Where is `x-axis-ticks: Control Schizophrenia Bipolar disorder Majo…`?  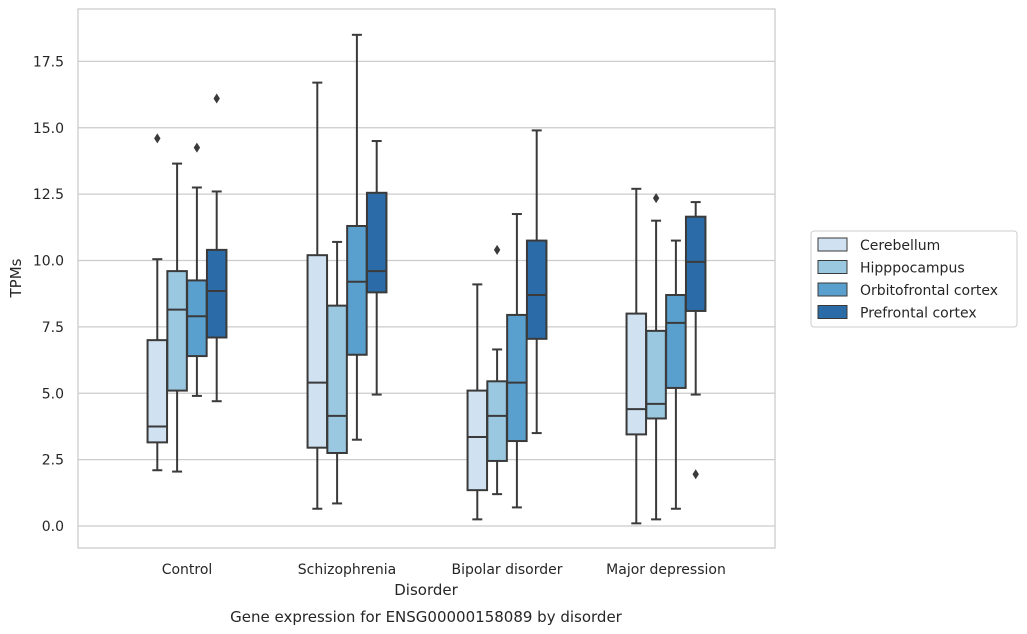 x-axis-ticks: Control Schizophrenia Bipolar disorder Majo… is located at coordinates (444, 570).